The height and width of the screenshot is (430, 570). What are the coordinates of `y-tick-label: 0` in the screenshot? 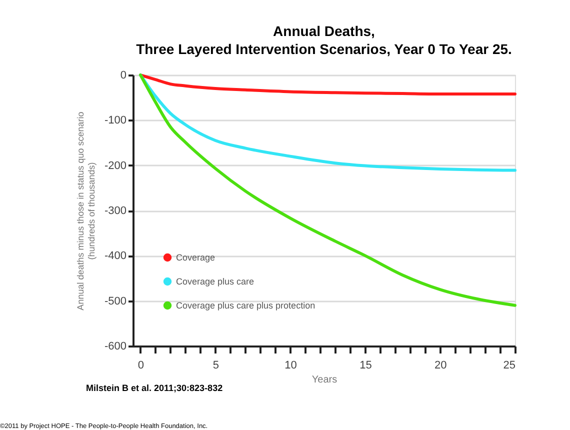 It's located at (123, 76).